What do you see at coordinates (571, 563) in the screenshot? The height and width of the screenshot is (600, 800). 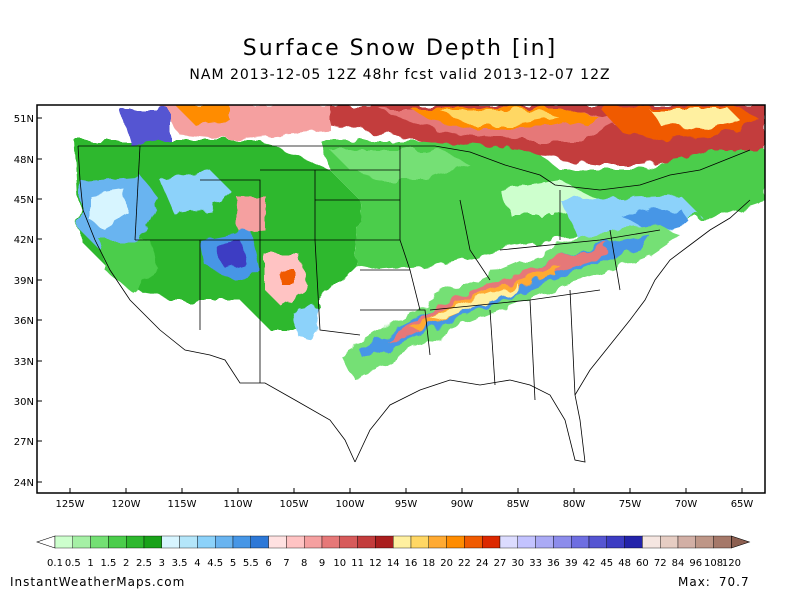 I see `legend-label: 39` at bounding box center [571, 563].